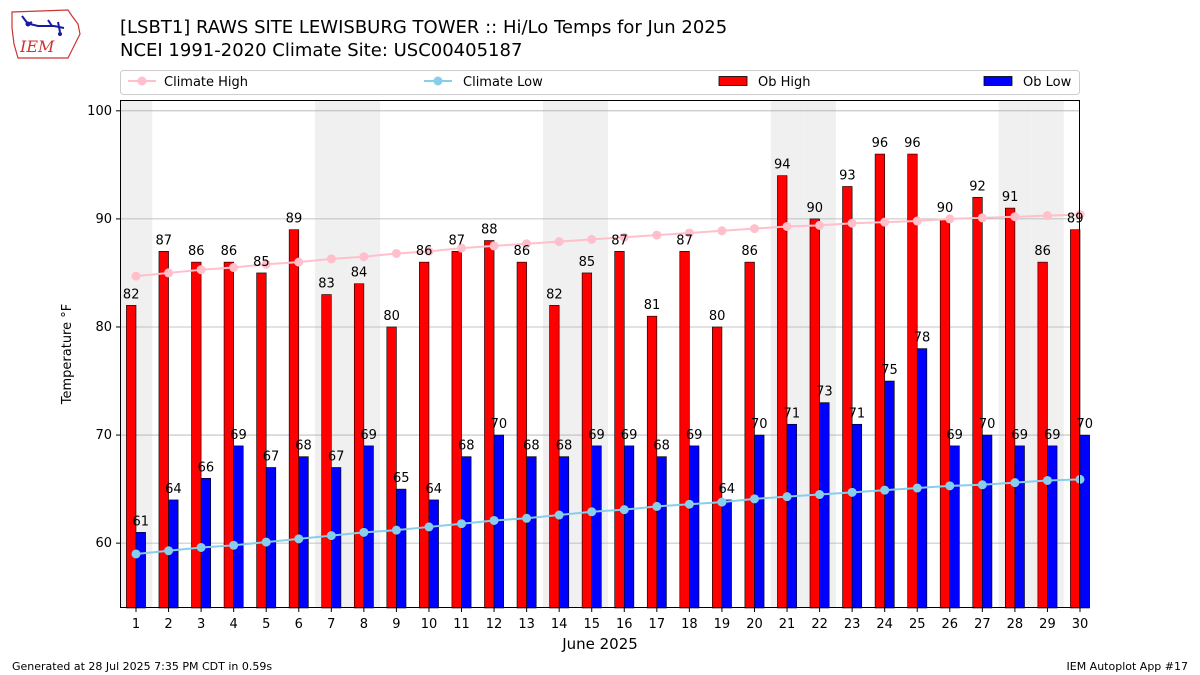  Describe the element at coordinates (131, 294) in the screenshot. I see `ob-high-label: 82` at that location.